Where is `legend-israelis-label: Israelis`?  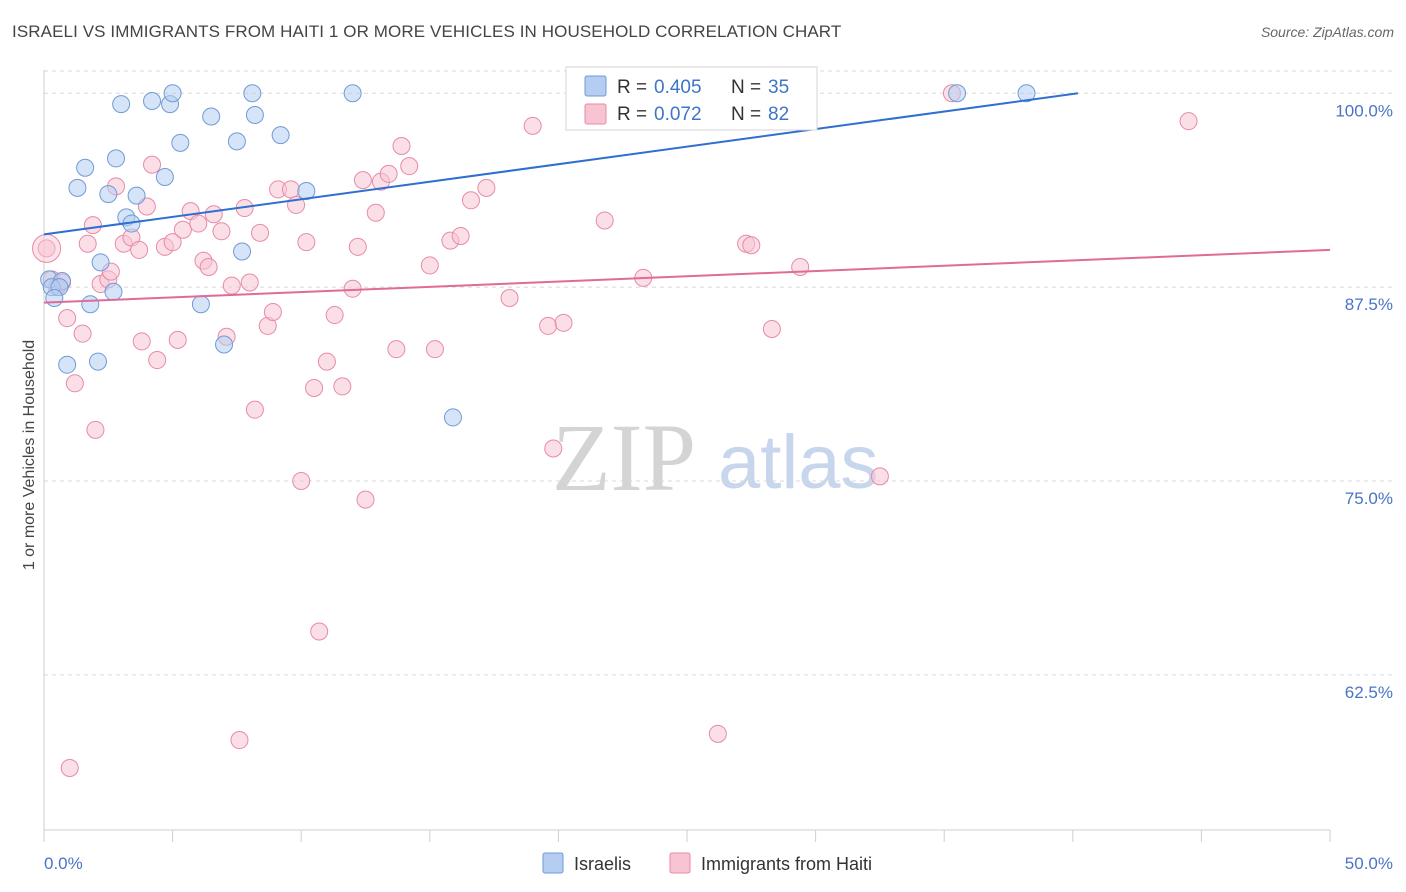 legend-israelis-label: Israelis is located at coordinates (602, 864).